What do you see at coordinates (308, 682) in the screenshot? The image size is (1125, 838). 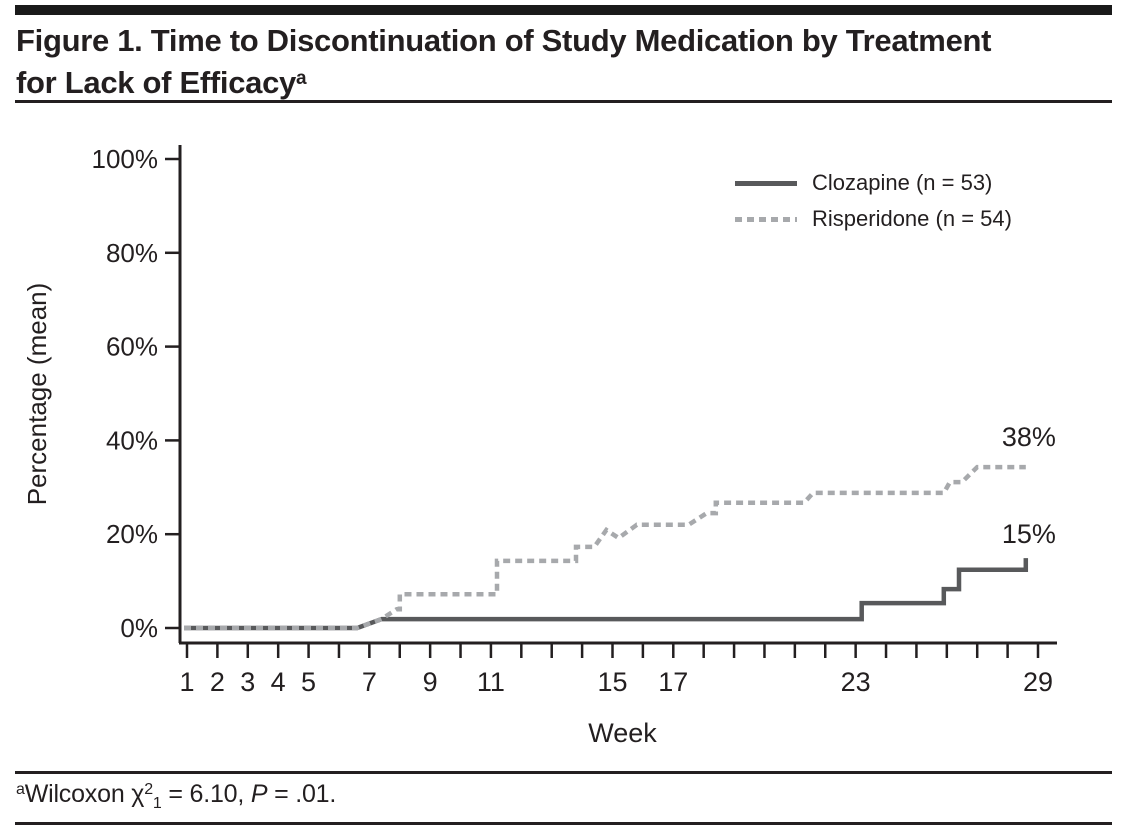 I see `x-tick-label: 5` at bounding box center [308, 682].